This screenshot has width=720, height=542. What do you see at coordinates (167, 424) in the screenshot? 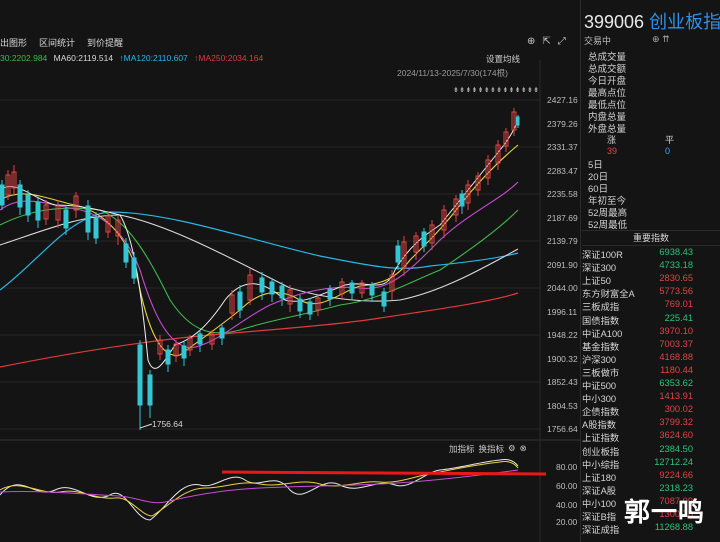
I see `low-point-label: 1756.64` at bounding box center [167, 424].